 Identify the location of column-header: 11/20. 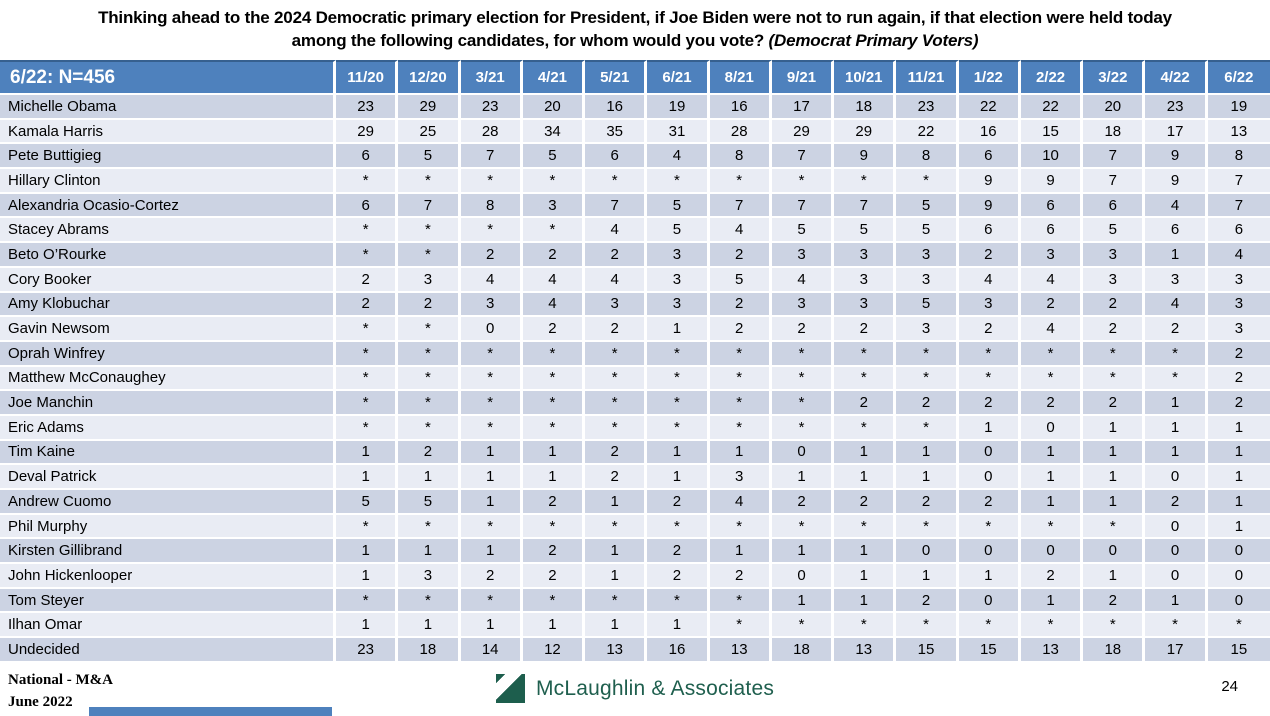
(367, 77).